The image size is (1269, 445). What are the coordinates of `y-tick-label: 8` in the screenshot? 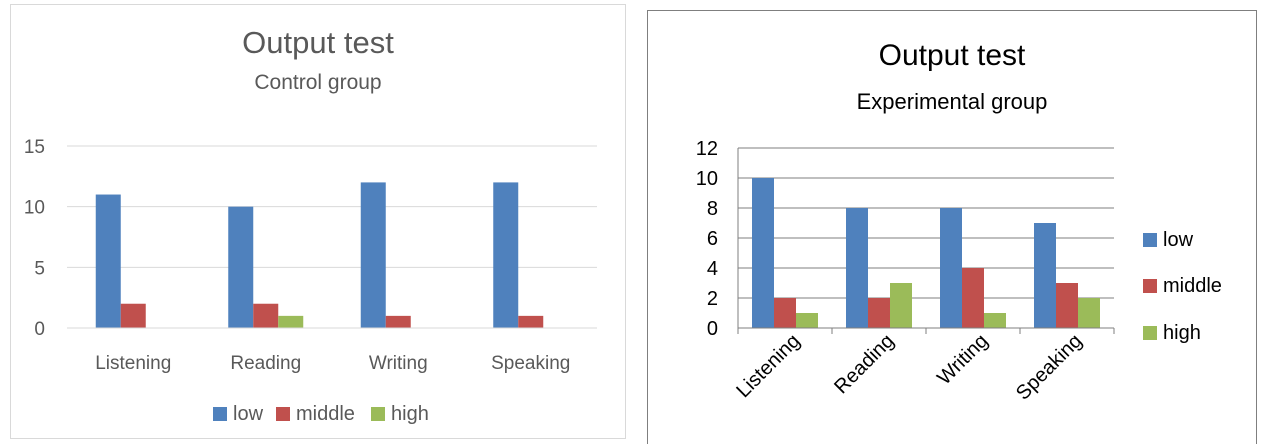 It's located at (712, 209).